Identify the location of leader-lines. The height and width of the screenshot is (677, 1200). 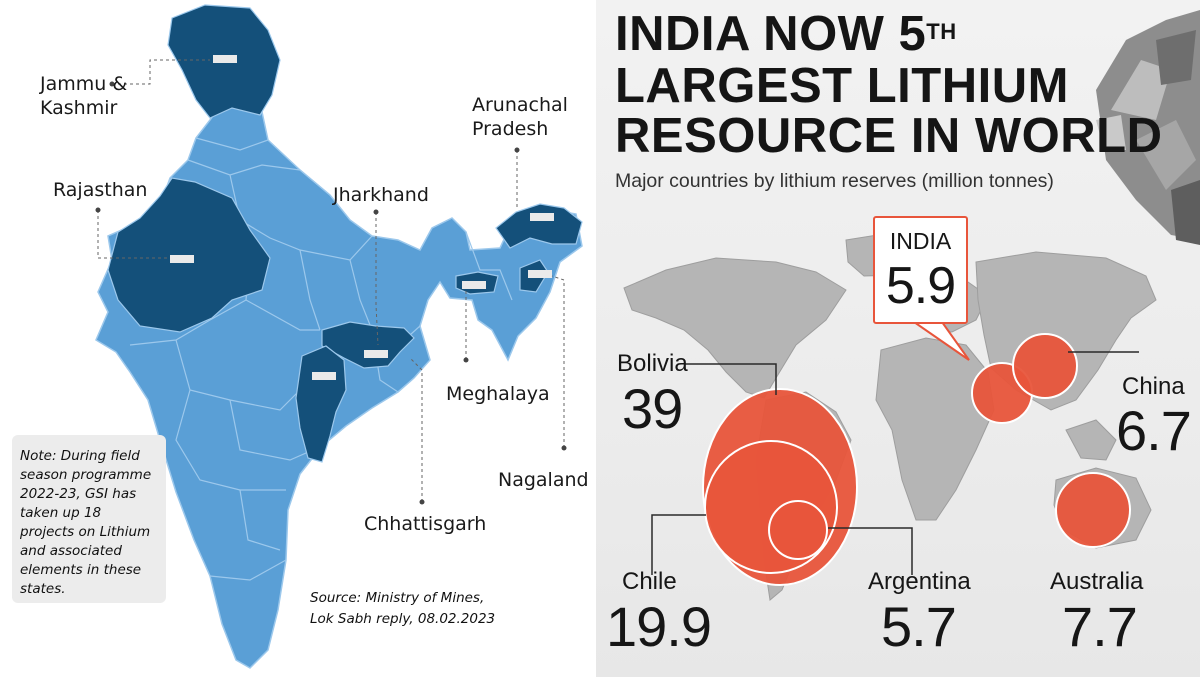
(895, 463).